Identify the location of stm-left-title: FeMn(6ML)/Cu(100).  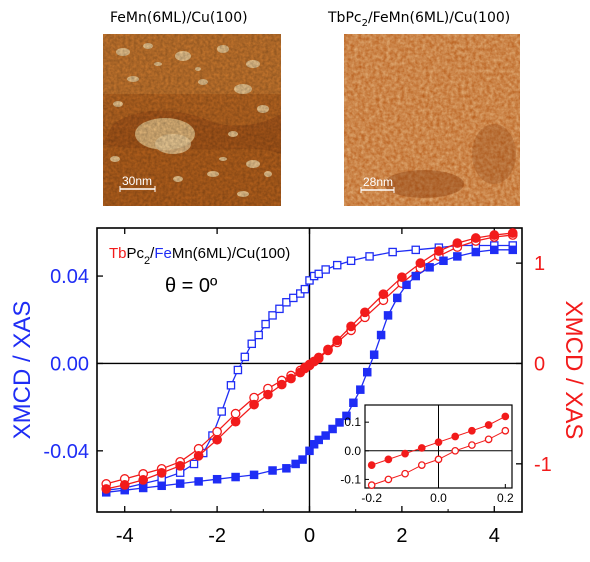
(179, 18).